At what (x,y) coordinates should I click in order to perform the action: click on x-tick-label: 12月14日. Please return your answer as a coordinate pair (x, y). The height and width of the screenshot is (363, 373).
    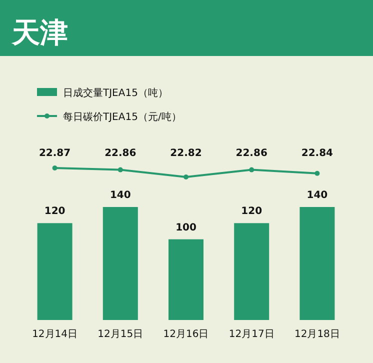
    Looking at the image, I should click on (55, 334).